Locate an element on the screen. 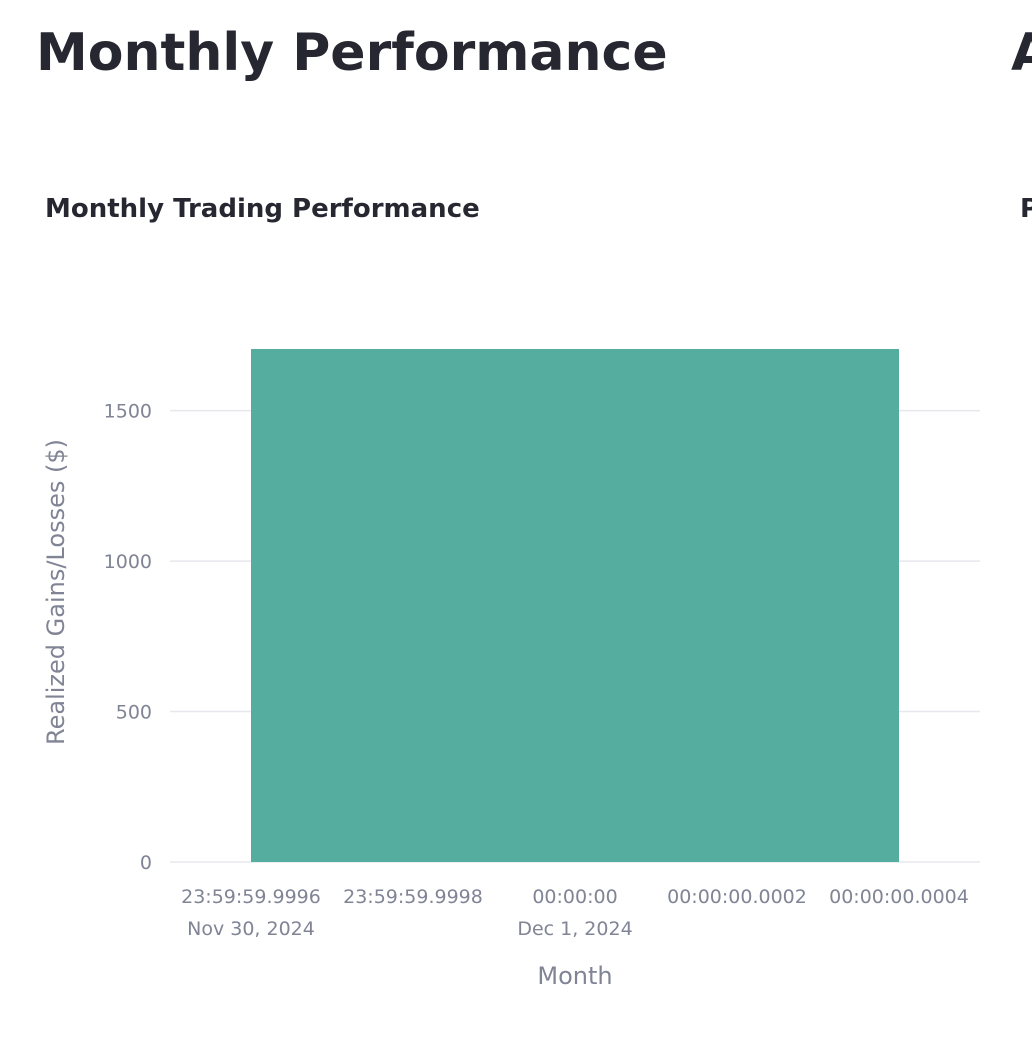 The width and height of the screenshot is (1032, 1046). y-tick-label: 1000 is located at coordinates (128, 562).